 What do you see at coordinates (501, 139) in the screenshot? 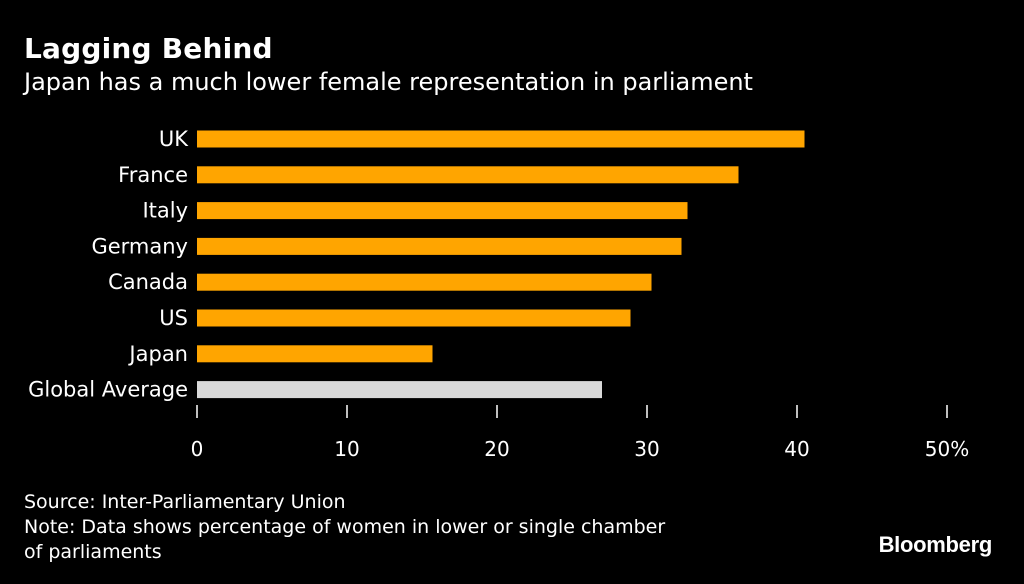
I see `bar-uk` at bounding box center [501, 139].